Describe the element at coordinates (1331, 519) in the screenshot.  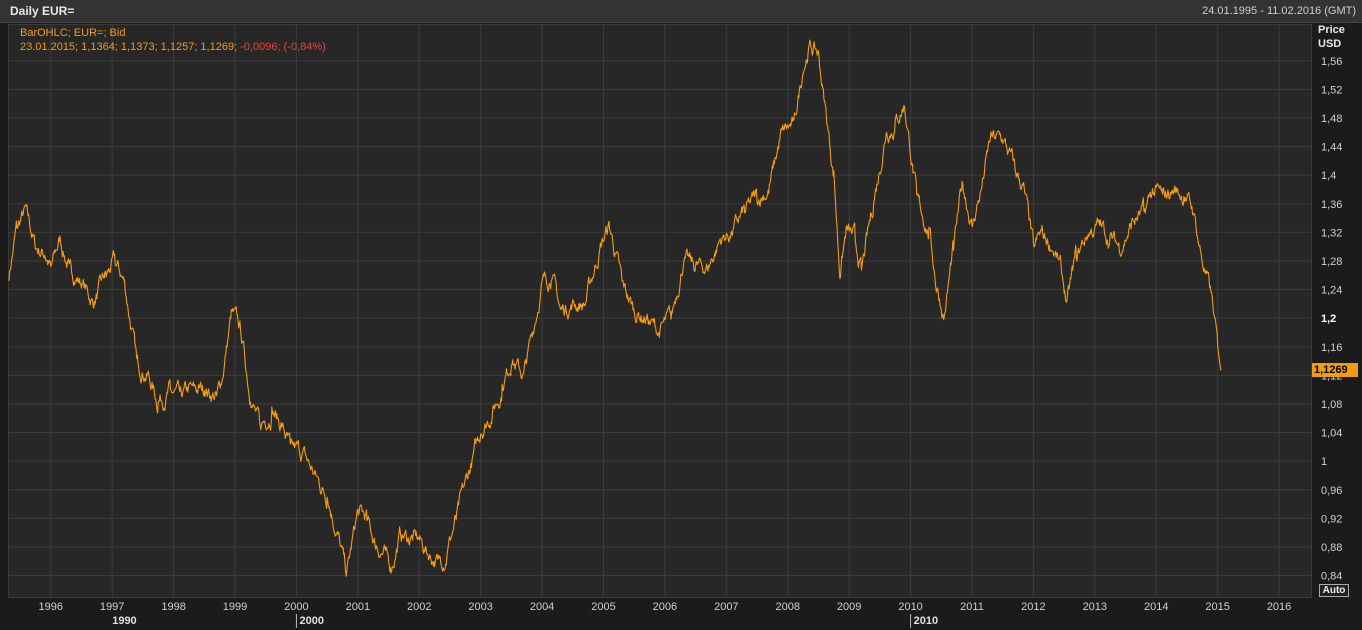
I see `y-tick-label: 0,92` at that location.